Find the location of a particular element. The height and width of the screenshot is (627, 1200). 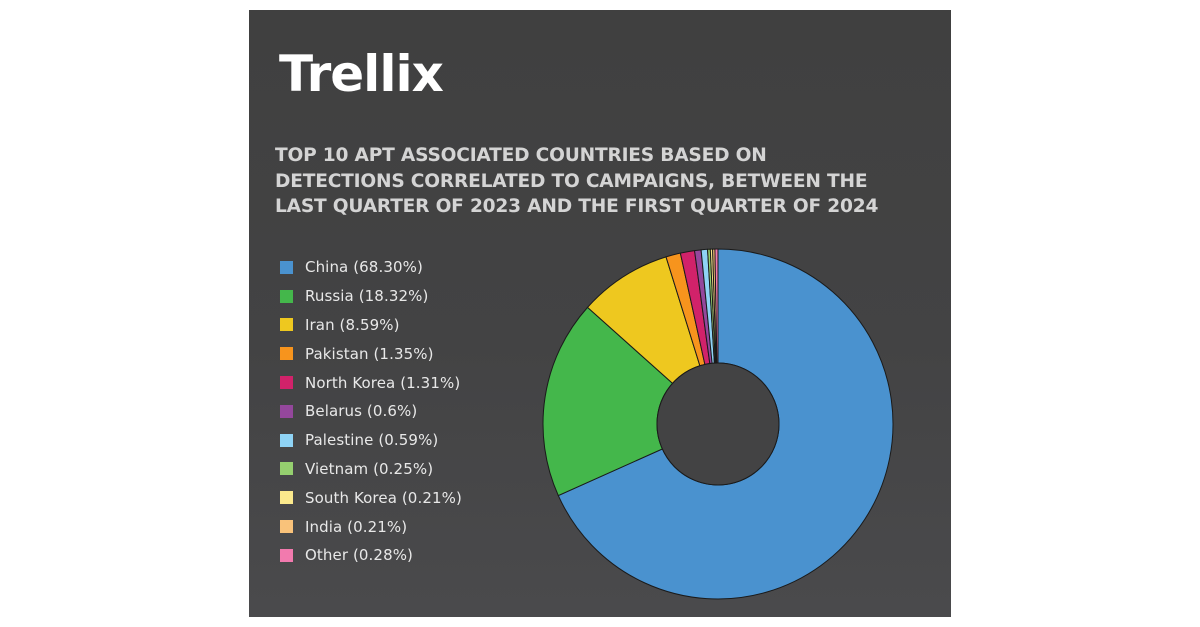

legend-label: North Korea (1.31%) is located at coordinates (383, 382).